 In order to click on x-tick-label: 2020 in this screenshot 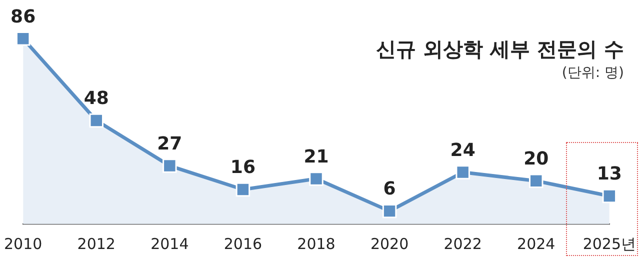, I will do `click(389, 243)`.